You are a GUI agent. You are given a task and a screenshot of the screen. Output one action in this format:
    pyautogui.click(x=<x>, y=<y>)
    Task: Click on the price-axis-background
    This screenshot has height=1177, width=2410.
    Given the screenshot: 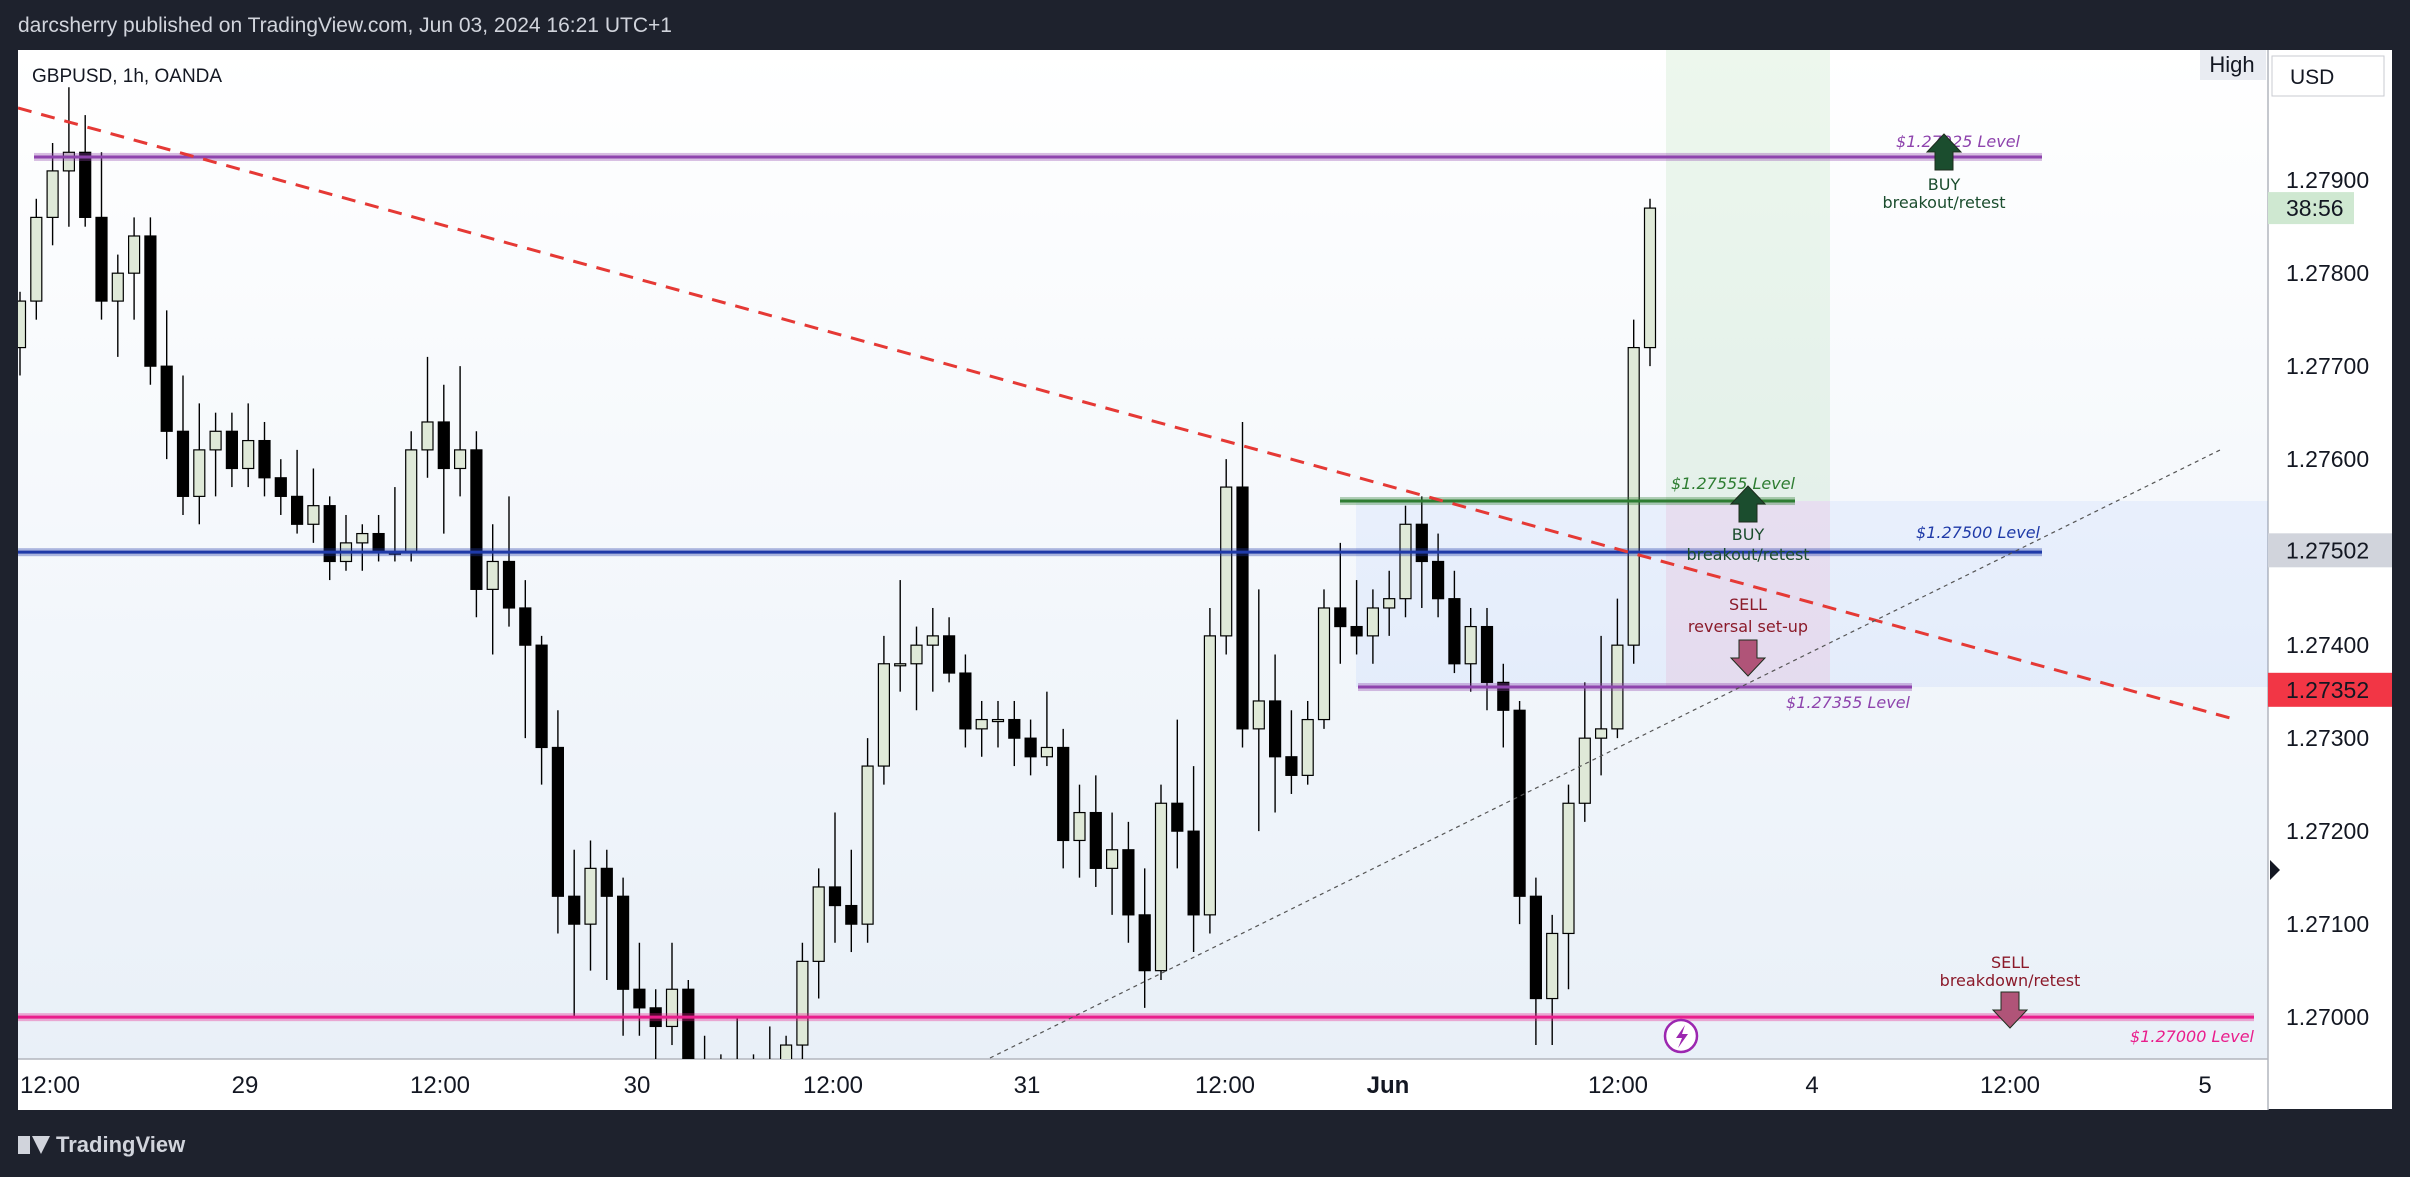 What is the action you would take?
    pyautogui.click(x=2330, y=579)
    